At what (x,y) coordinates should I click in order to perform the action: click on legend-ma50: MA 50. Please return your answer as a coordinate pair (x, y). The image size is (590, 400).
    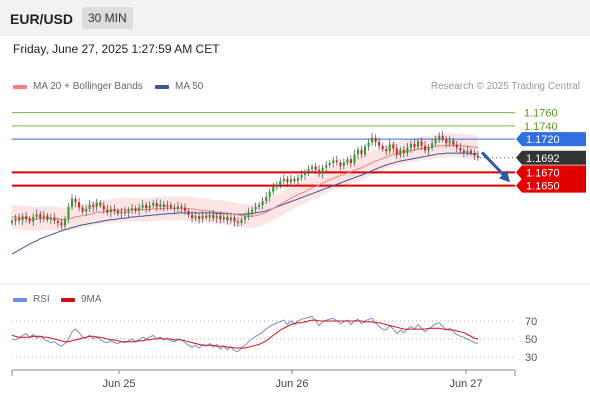
    Looking at the image, I should click on (179, 86).